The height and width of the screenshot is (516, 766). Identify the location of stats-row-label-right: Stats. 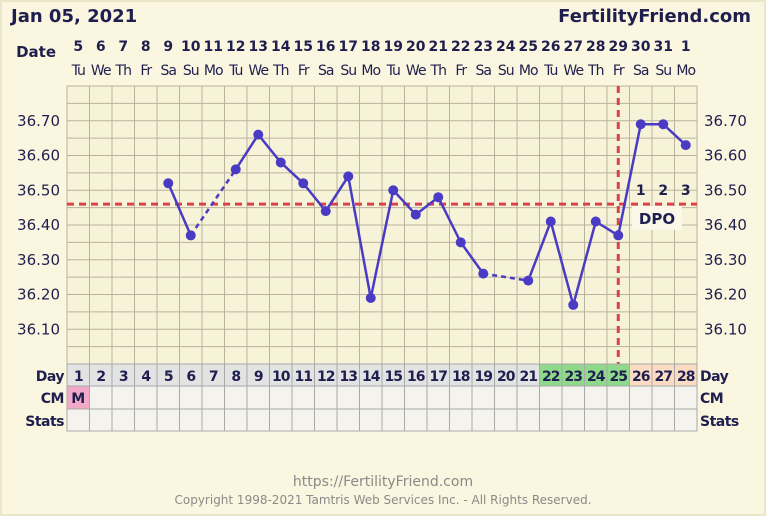
(719, 422).